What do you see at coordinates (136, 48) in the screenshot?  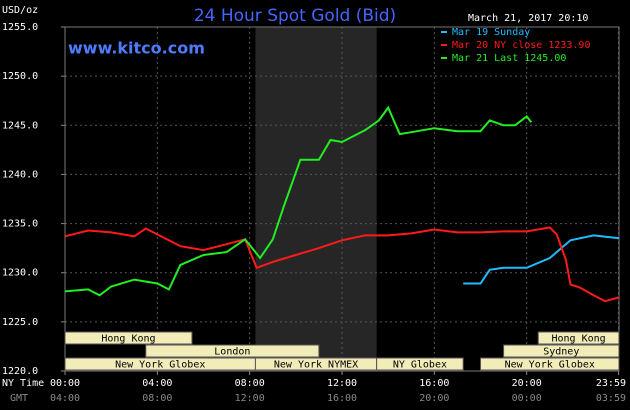 I see `site-label: www.kitco.com` at bounding box center [136, 48].